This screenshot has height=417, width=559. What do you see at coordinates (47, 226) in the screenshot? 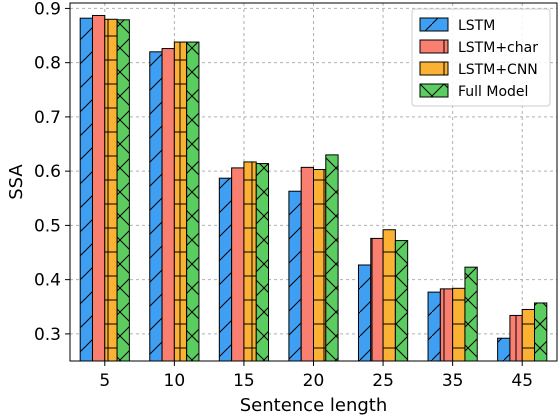
I see `y-tick-label: 0.5` at bounding box center [47, 226].